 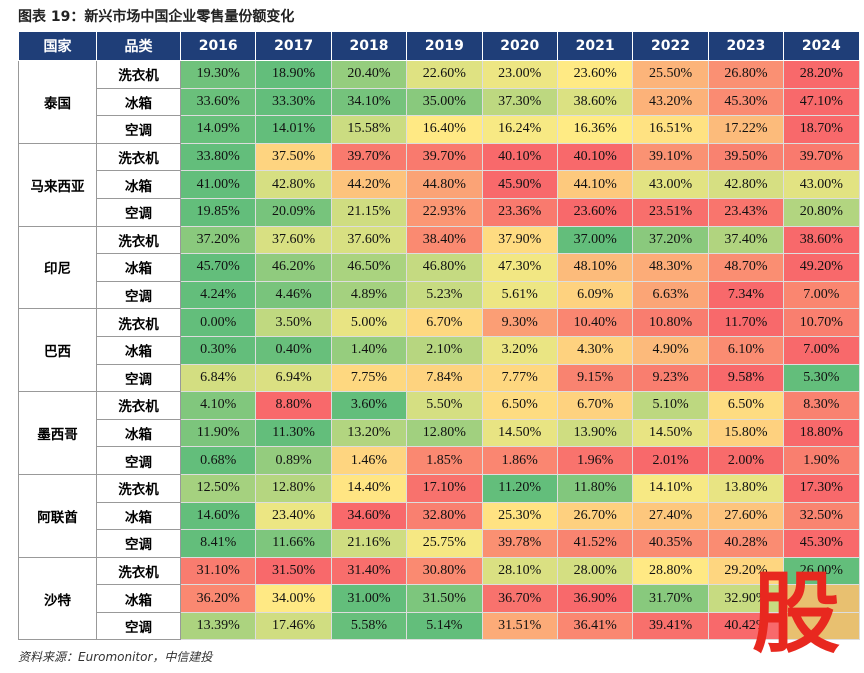 I want to click on value-cell: 48.10%, so click(x=595, y=267).